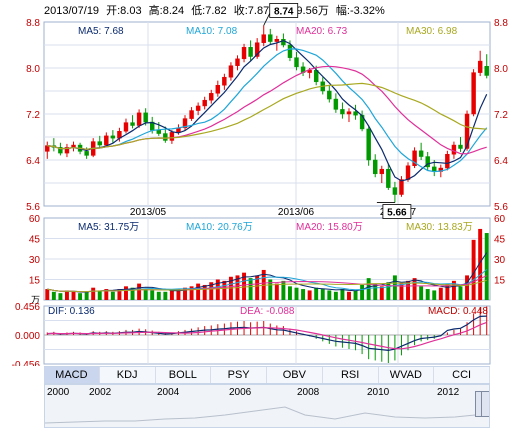 This screenshot has width=518, height=430. I want to click on price-ma30-line, so click(267, 116).